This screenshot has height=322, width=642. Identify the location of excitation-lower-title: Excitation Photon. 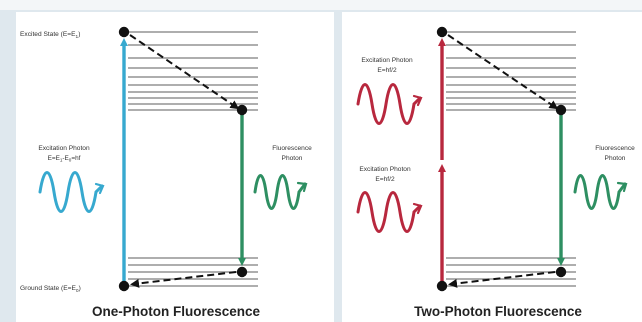
(385, 169).